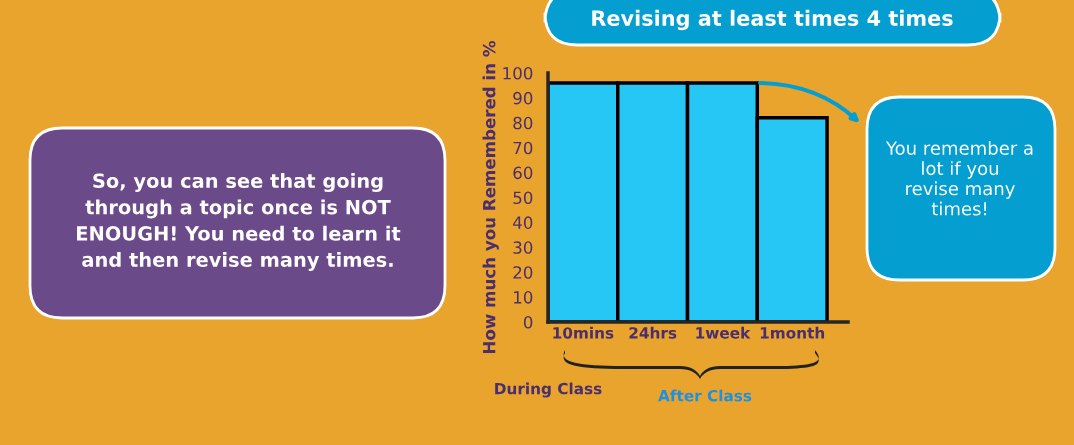 The width and height of the screenshot is (1074, 445). I want to click on y-axis-title: How much you Remembered in %, so click(490, 197).